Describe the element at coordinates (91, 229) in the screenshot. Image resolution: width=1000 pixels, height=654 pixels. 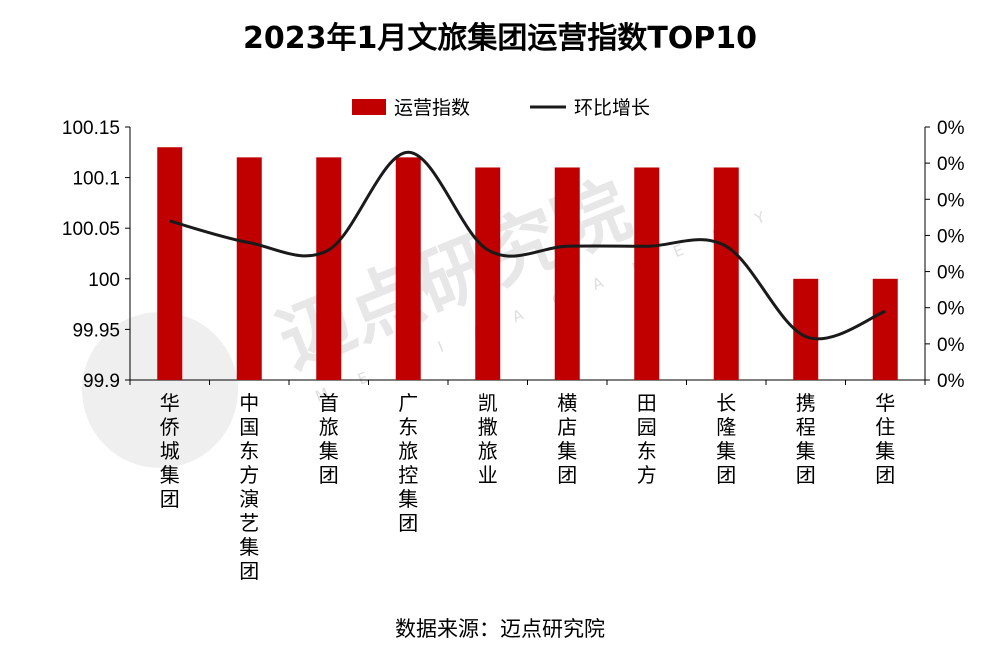
I see `y-left-tick-label: 100.05` at that location.